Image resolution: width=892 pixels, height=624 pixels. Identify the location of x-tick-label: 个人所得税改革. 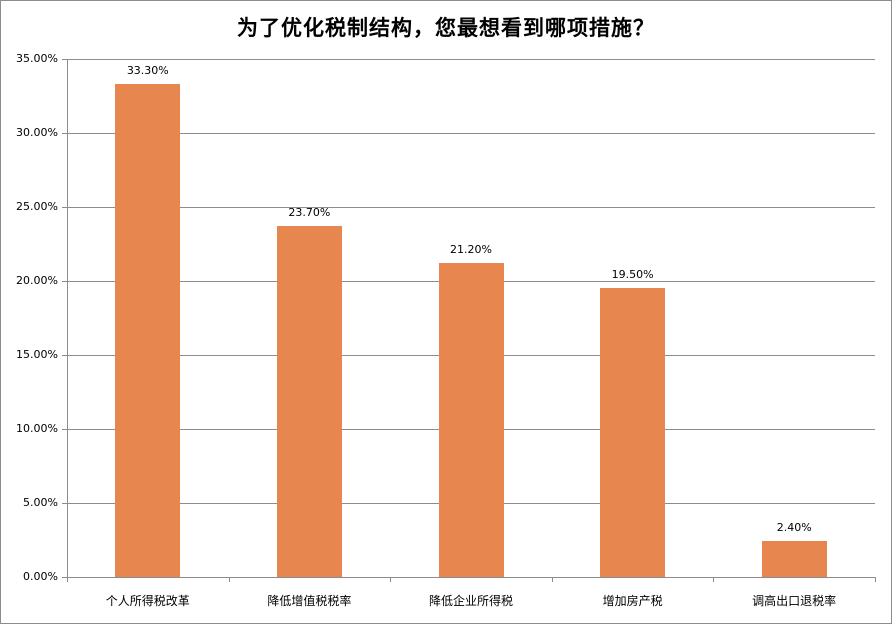
(147, 601).